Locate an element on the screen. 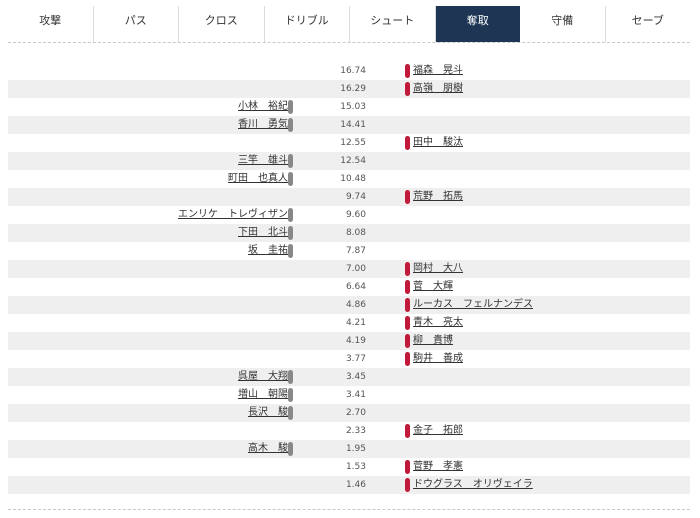  tab-cross: クロス is located at coordinates (222, 24).